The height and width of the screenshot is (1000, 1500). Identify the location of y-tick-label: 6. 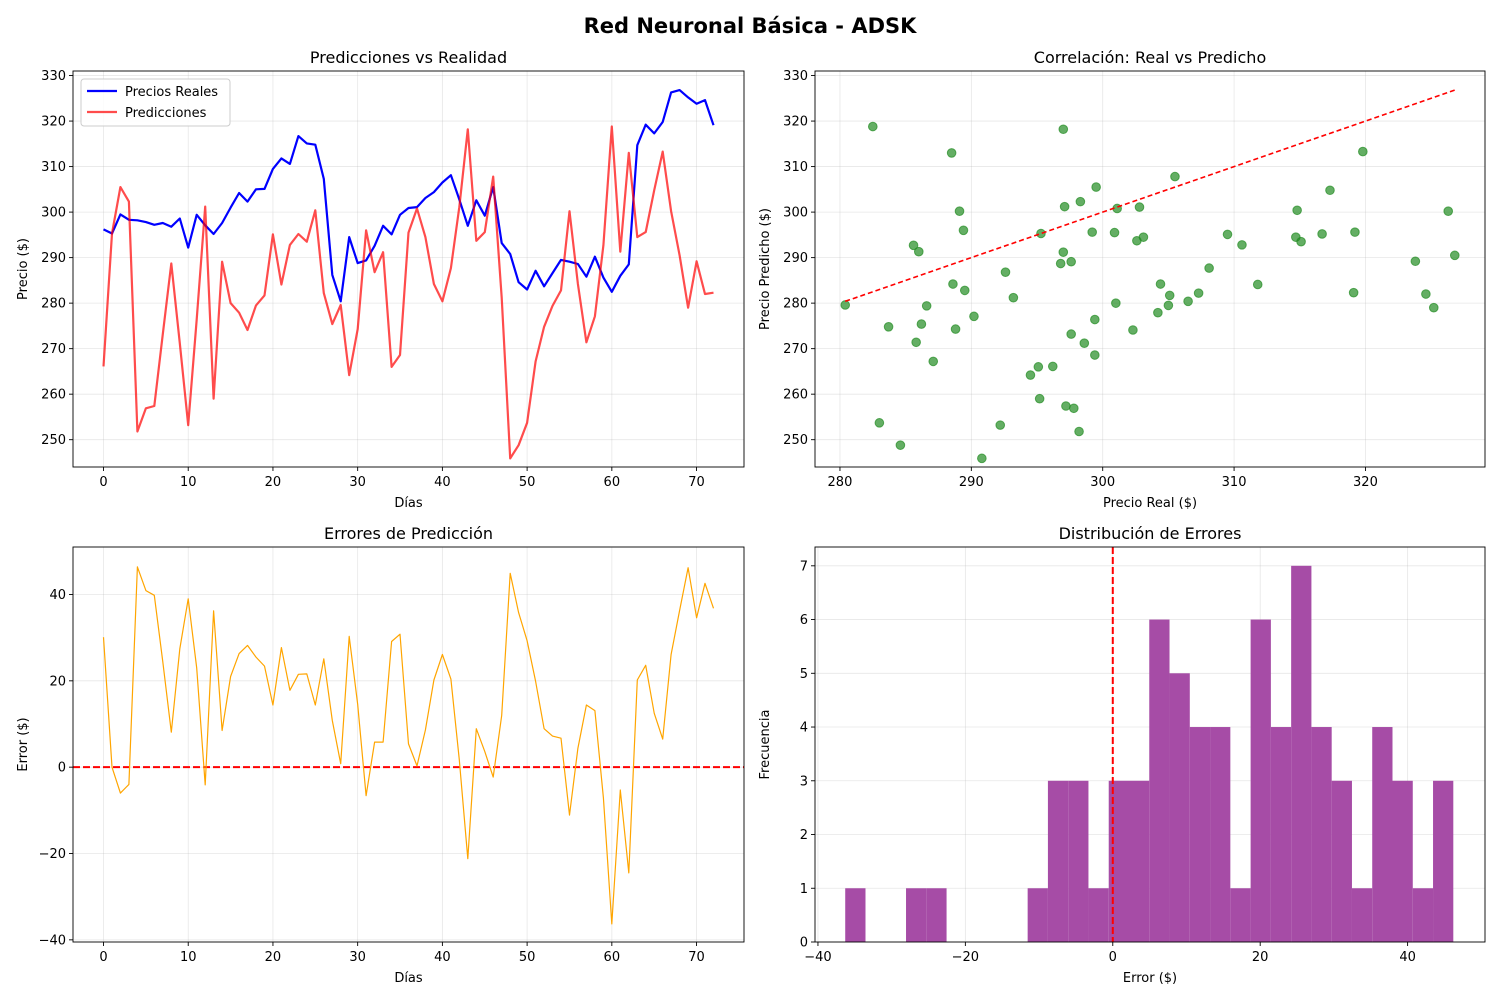
(804, 620).